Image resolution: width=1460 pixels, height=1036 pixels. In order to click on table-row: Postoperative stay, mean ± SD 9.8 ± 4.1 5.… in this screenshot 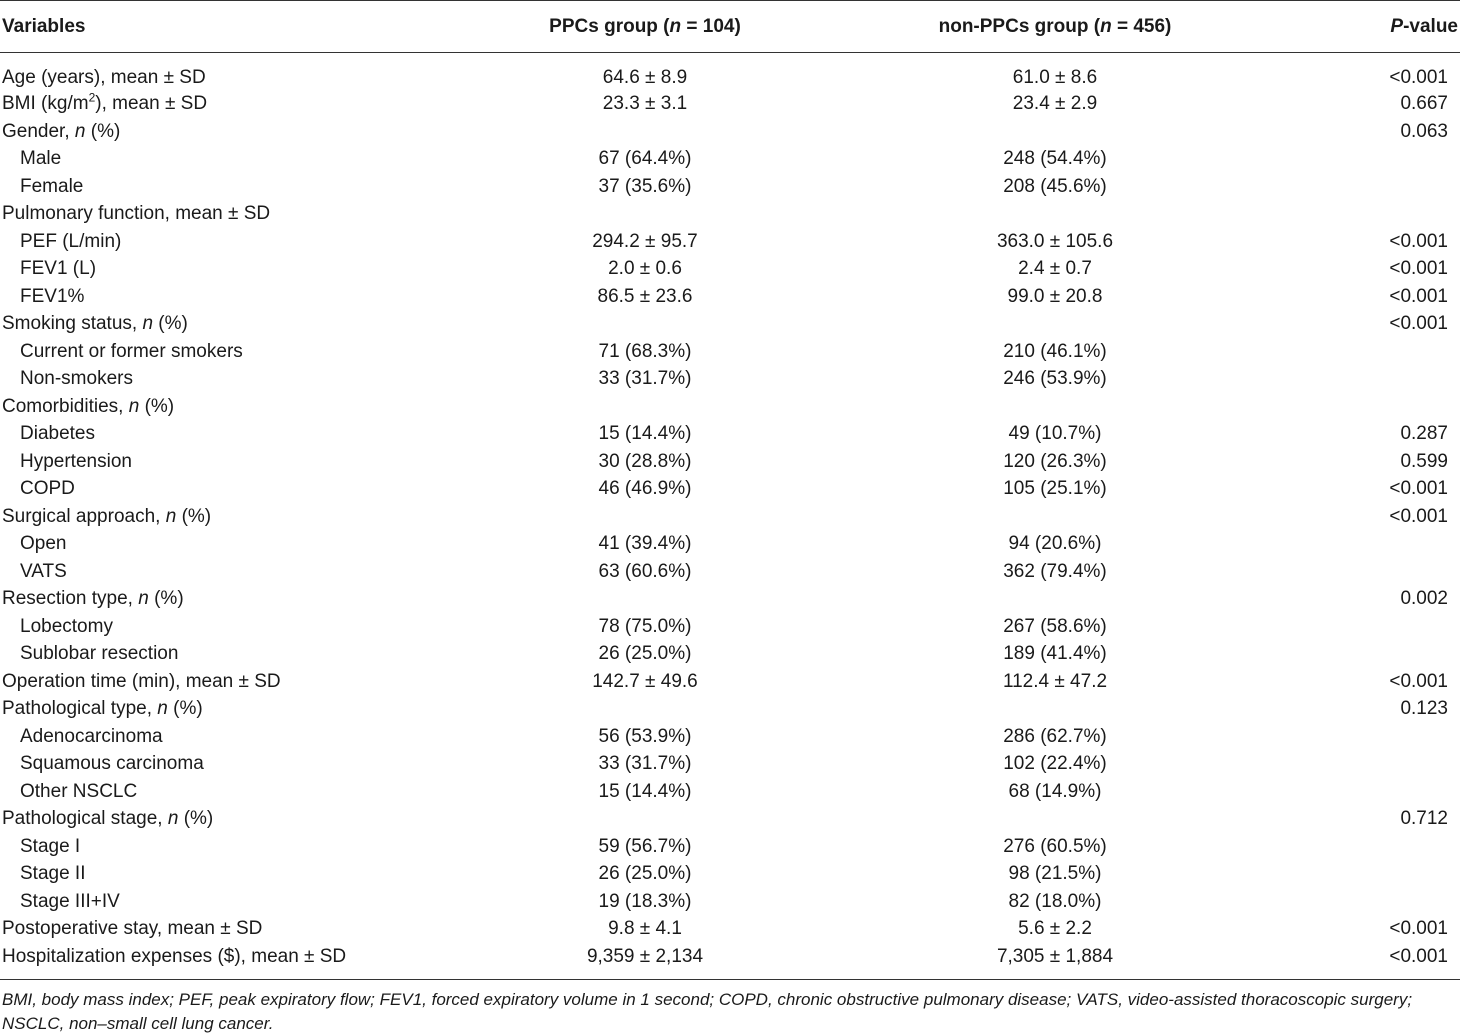, I will do `click(730, 930)`.